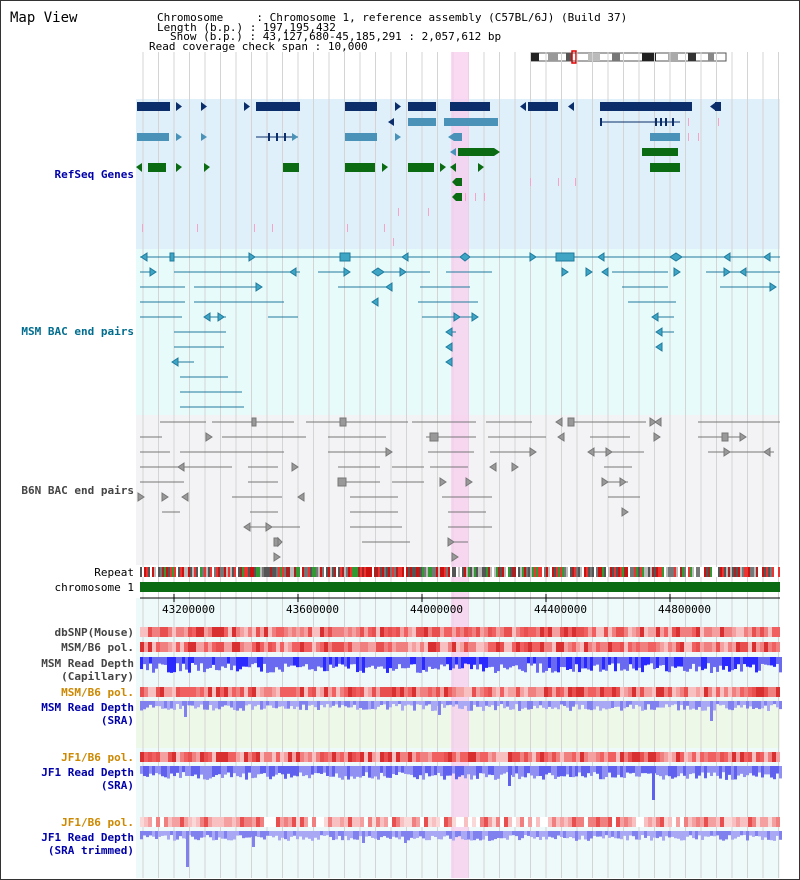 The width and height of the screenshot is (800, 880). Describe the element at coordinates (97, 822) in the screenshot. I see `jf1-b6-pol-2-label: JF1/B6 pol.` at that location.